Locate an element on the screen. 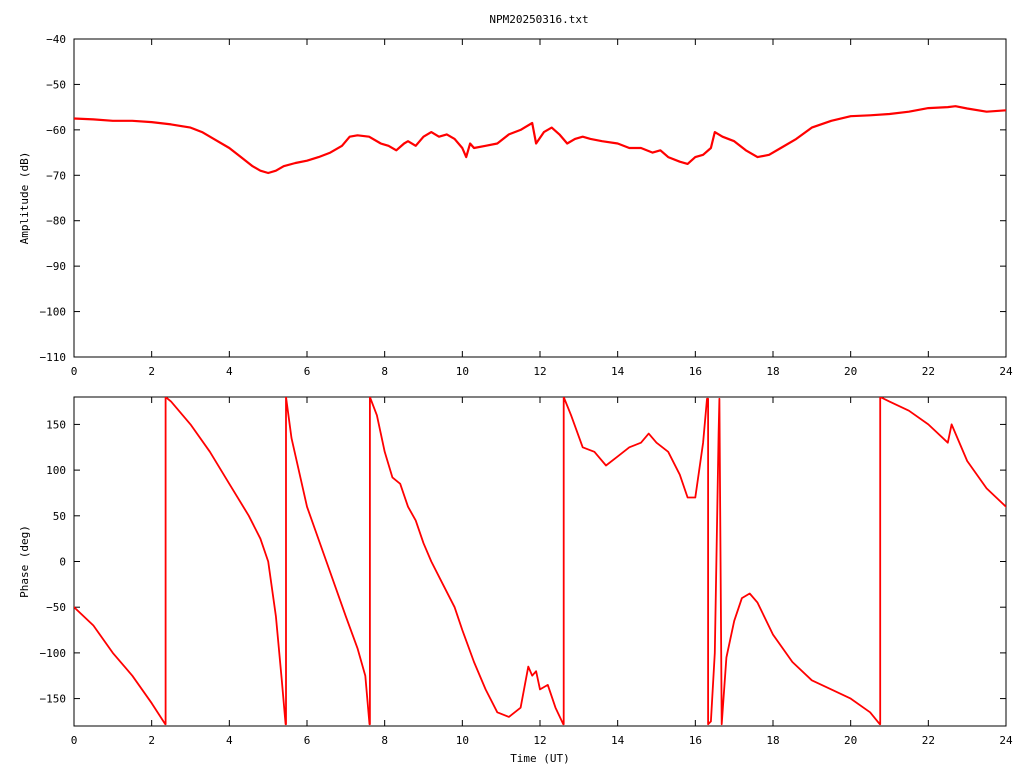  chart-title: NPM20250316.txt is located at coordinates (538, 19).